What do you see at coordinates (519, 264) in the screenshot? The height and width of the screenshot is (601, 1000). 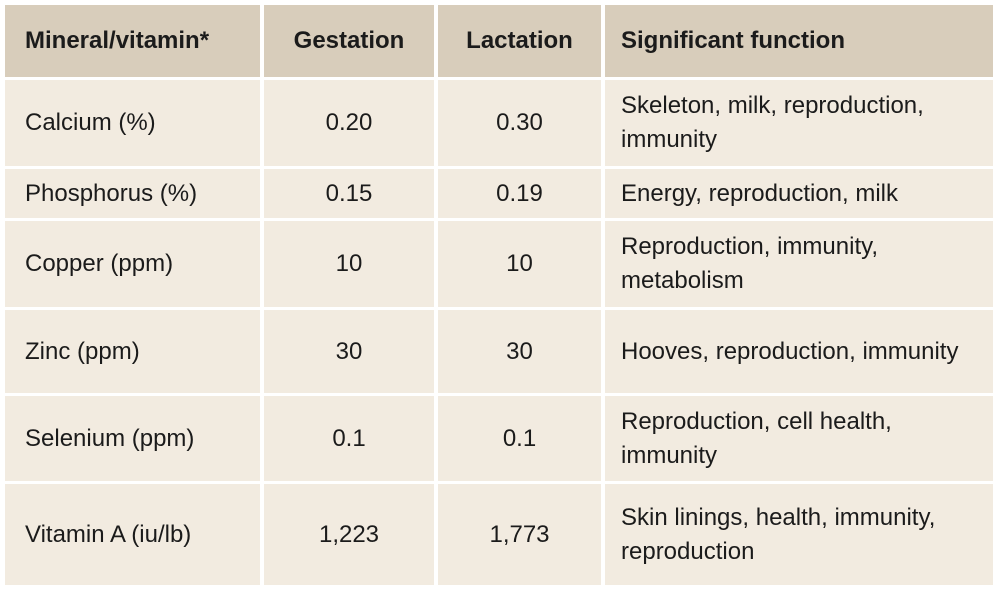 I see `row-copper-lactation: 10` at bounding box center [519, 264].